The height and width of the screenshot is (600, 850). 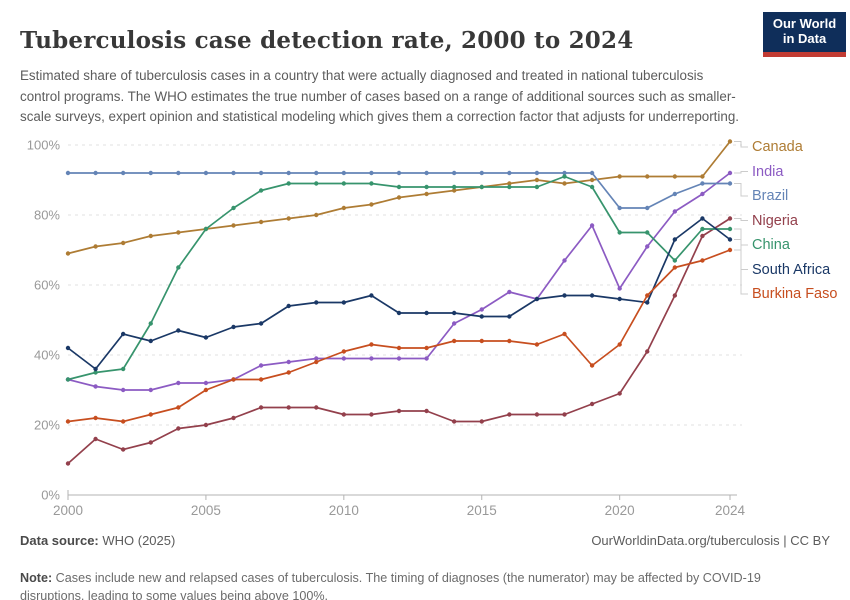 I want to click on point-india-2015, so click(x=481, y=309).